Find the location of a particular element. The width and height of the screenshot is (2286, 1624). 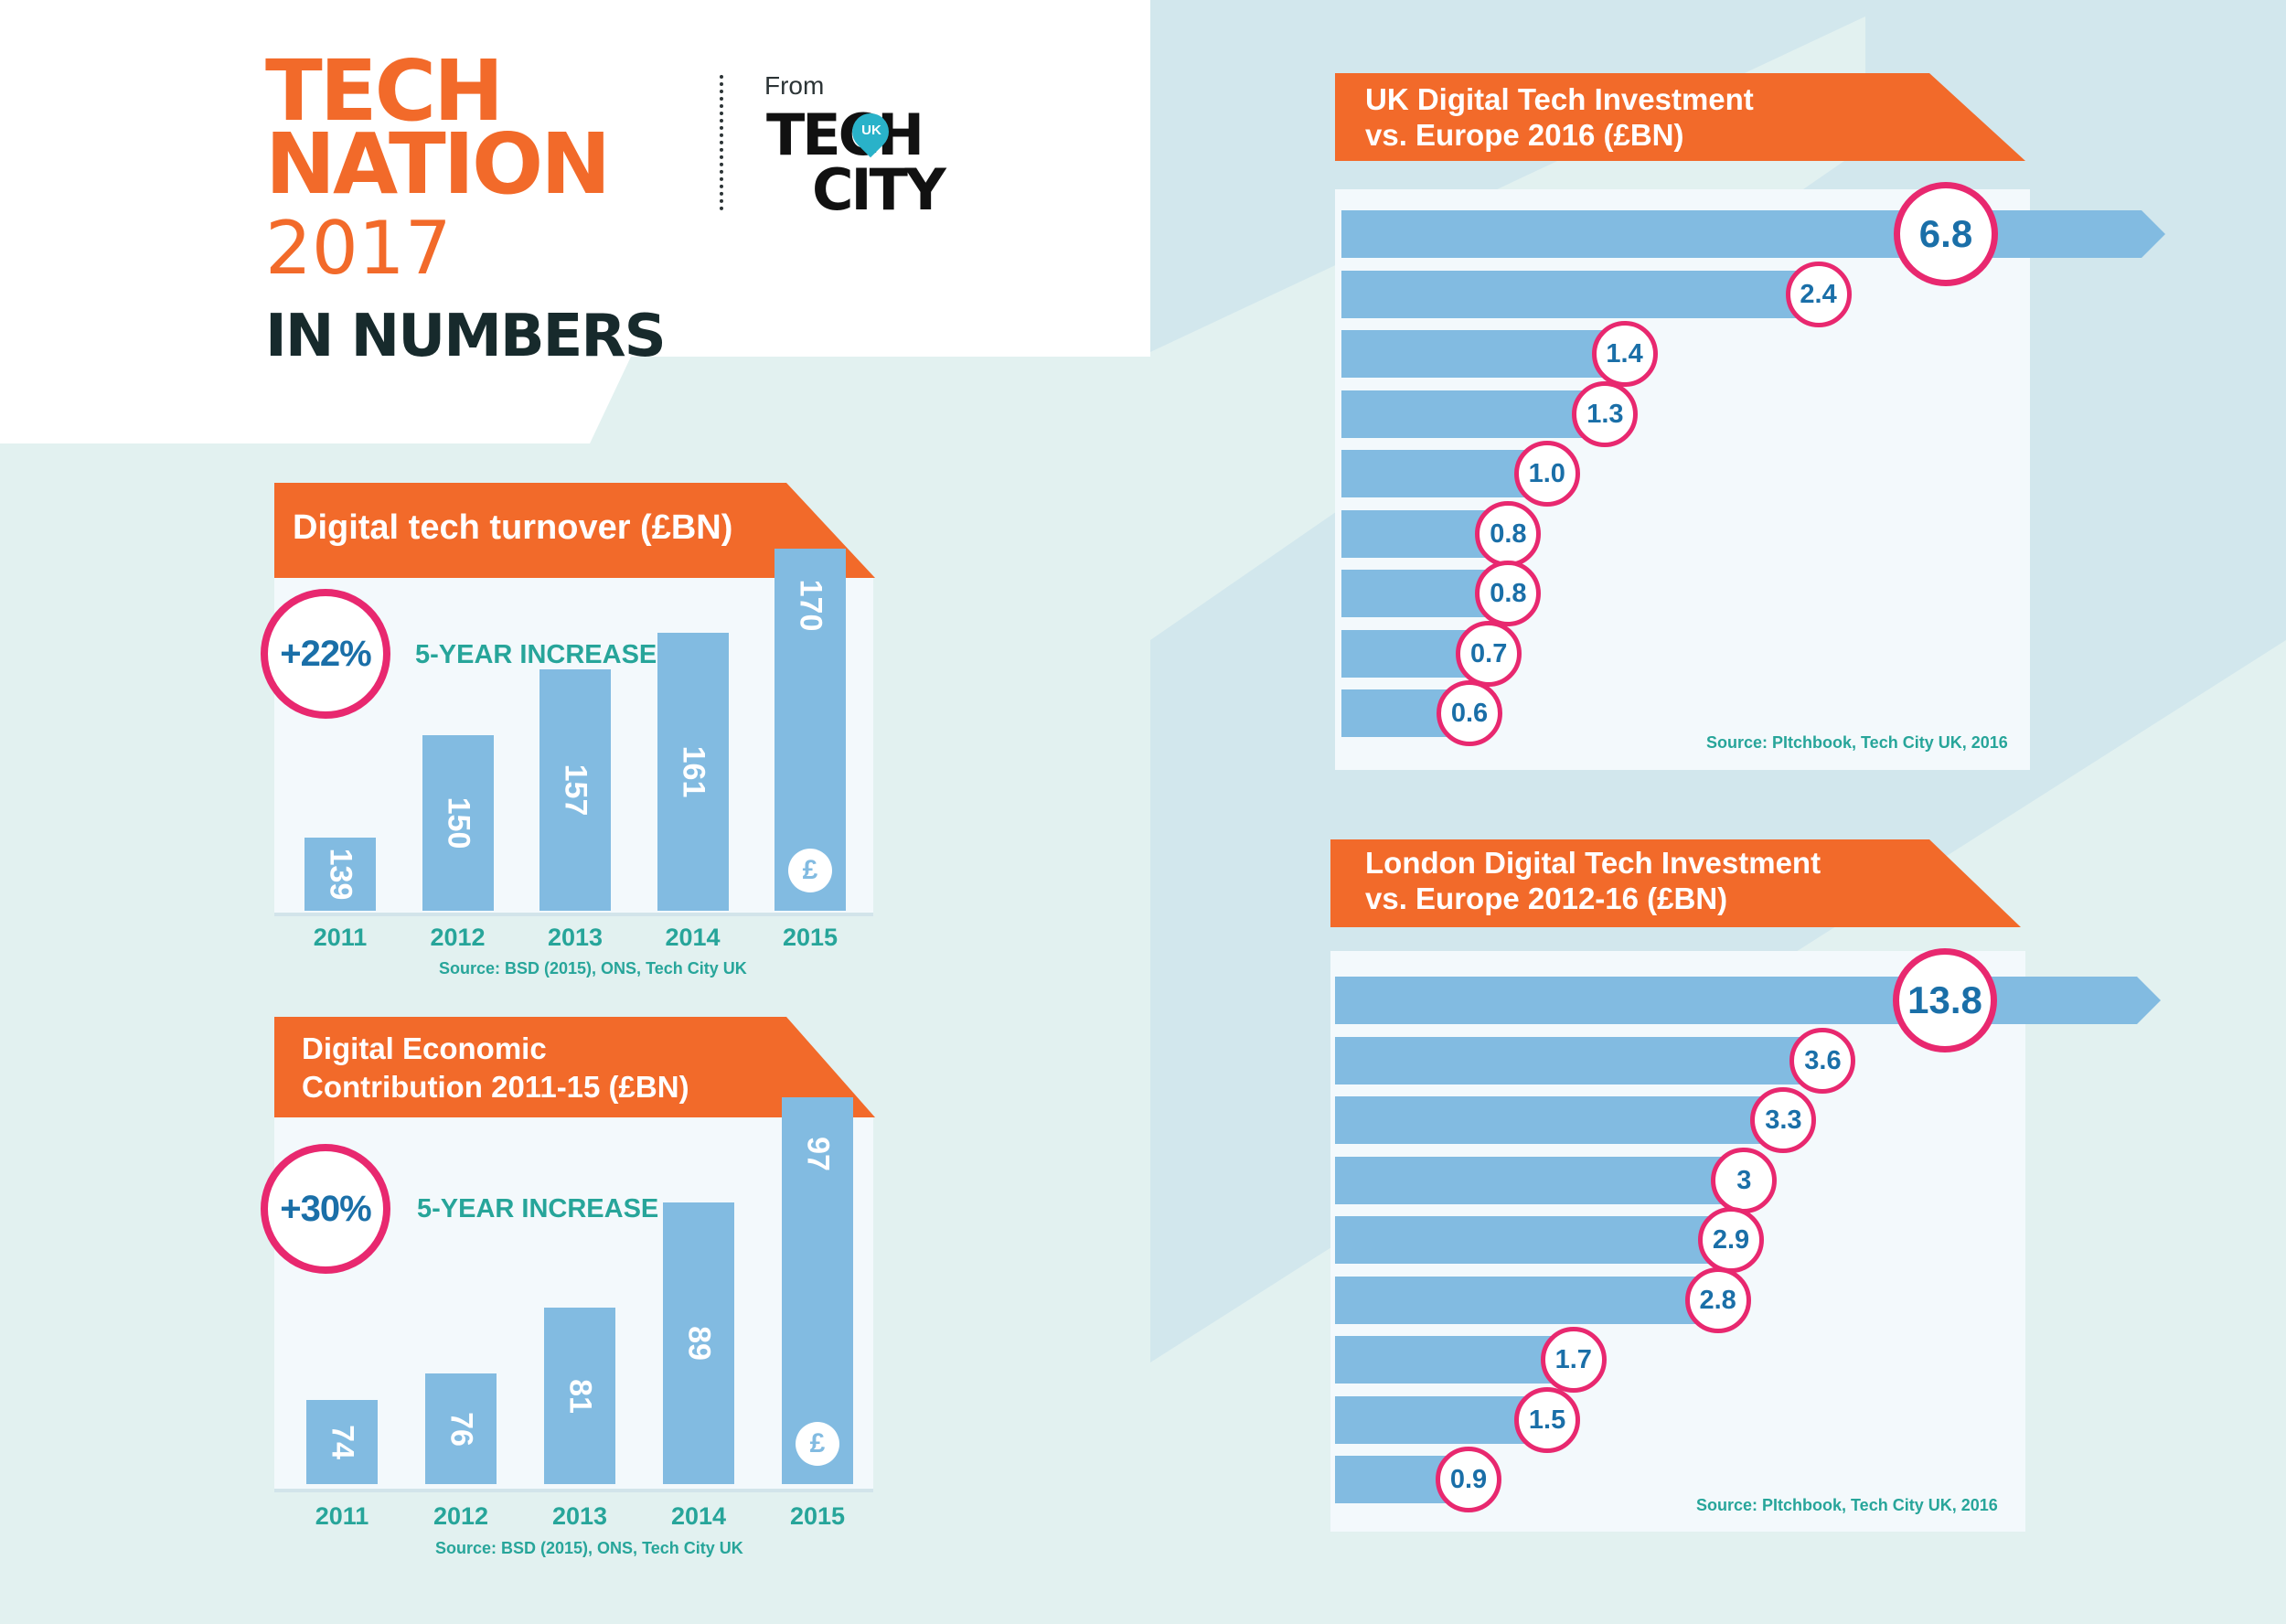

contribution-source: Source: BSD (2015), ONS, Tech City UK is located at coordinates (589, 1548).